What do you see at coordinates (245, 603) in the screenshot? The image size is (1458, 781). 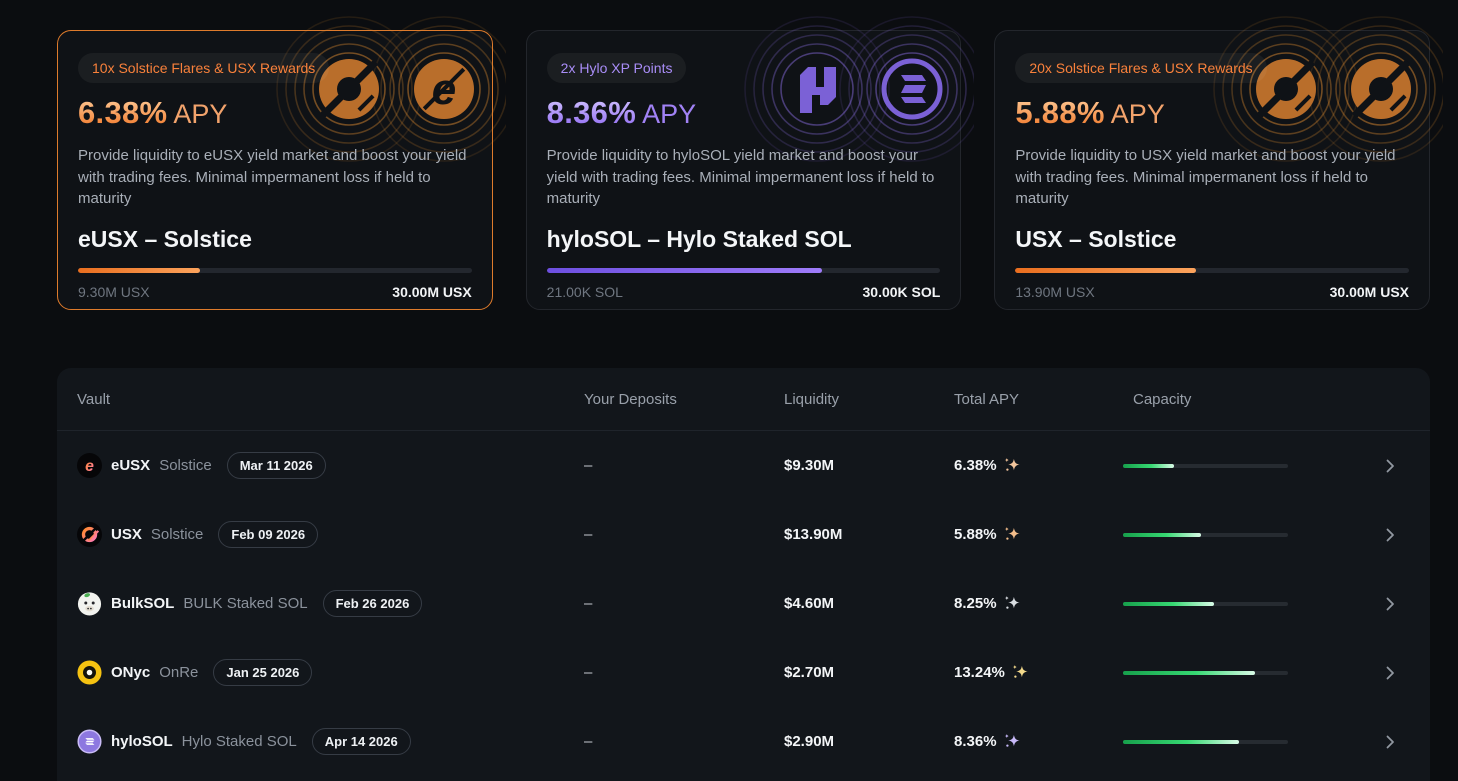 I see `vault-protocol: BULK Staked SOL` at bounding box center [245, 603].